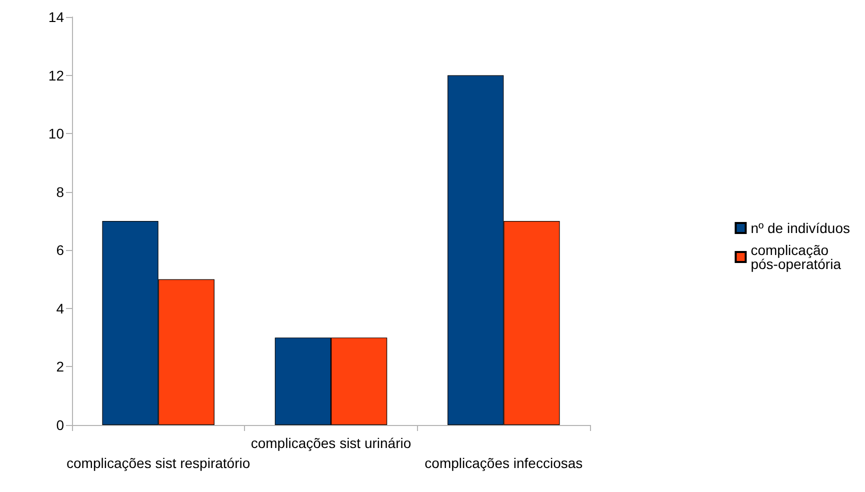 Image resolution: width=865 pixels, height=492 pixels. What do you see at coordinates (796, 257) in the screenshot?
I see `legend-label: complicação pós-operatória` at bounding box center [796, 257].